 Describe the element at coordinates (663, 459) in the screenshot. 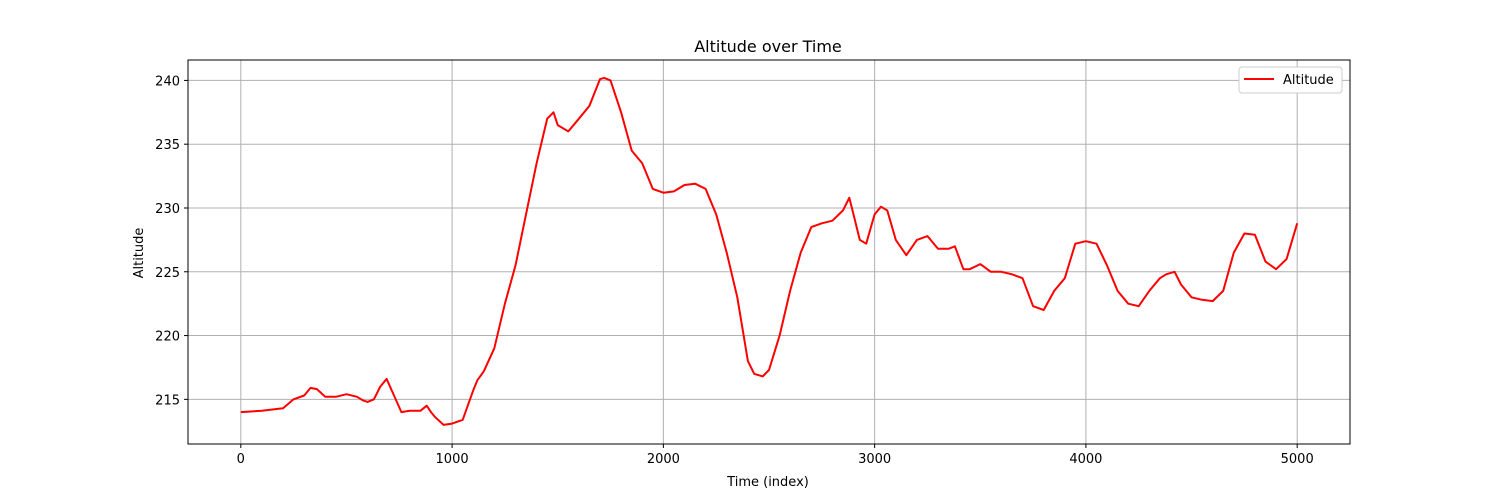

I see `x-tick-label: 2000` at that location.